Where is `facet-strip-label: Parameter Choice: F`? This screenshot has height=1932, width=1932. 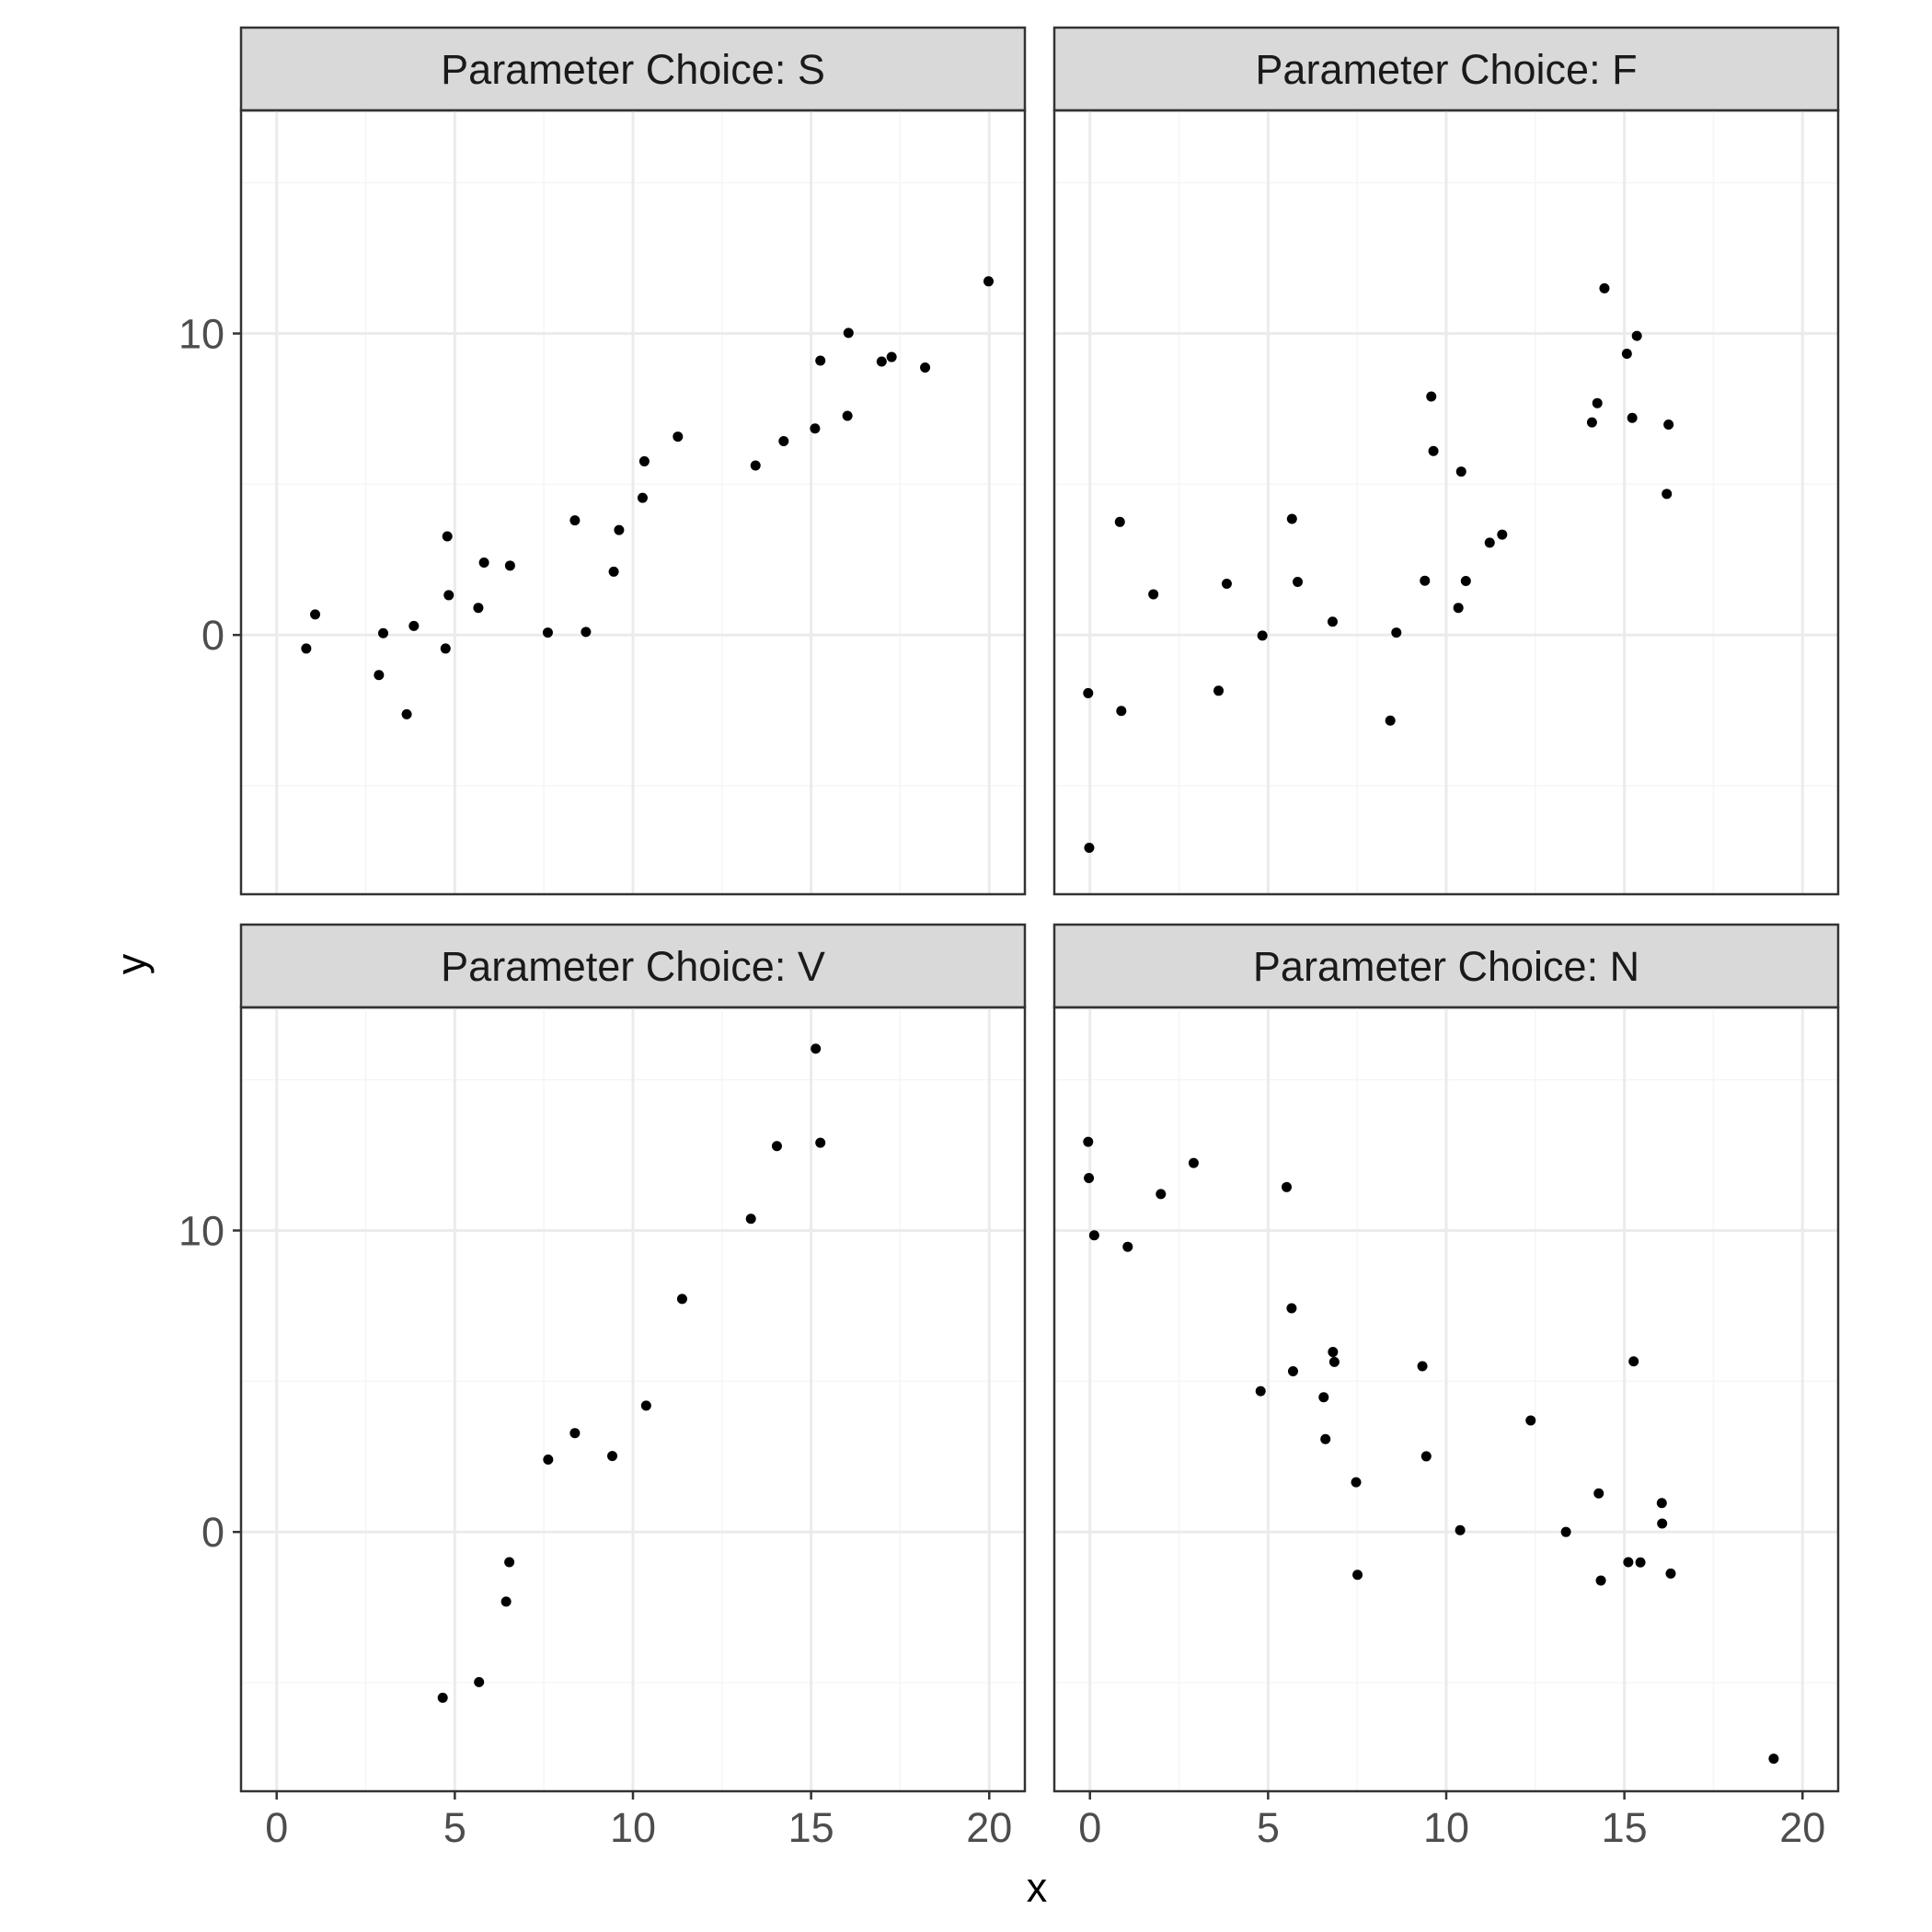
facet-strip-label: Parameter Choice: F is located at coordinates (1446, 69).